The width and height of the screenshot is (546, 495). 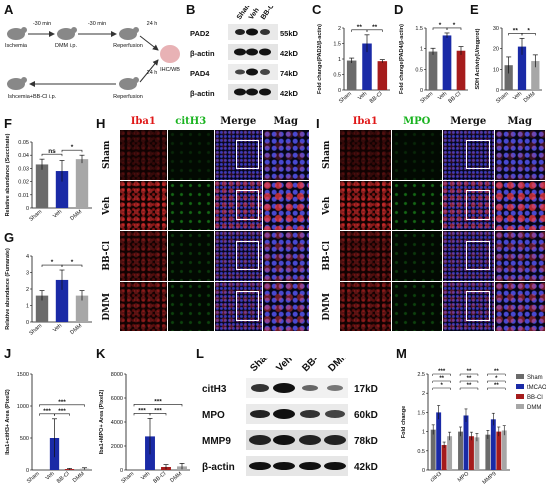 I want to click on label-B: B, so click(x=191, y=9).